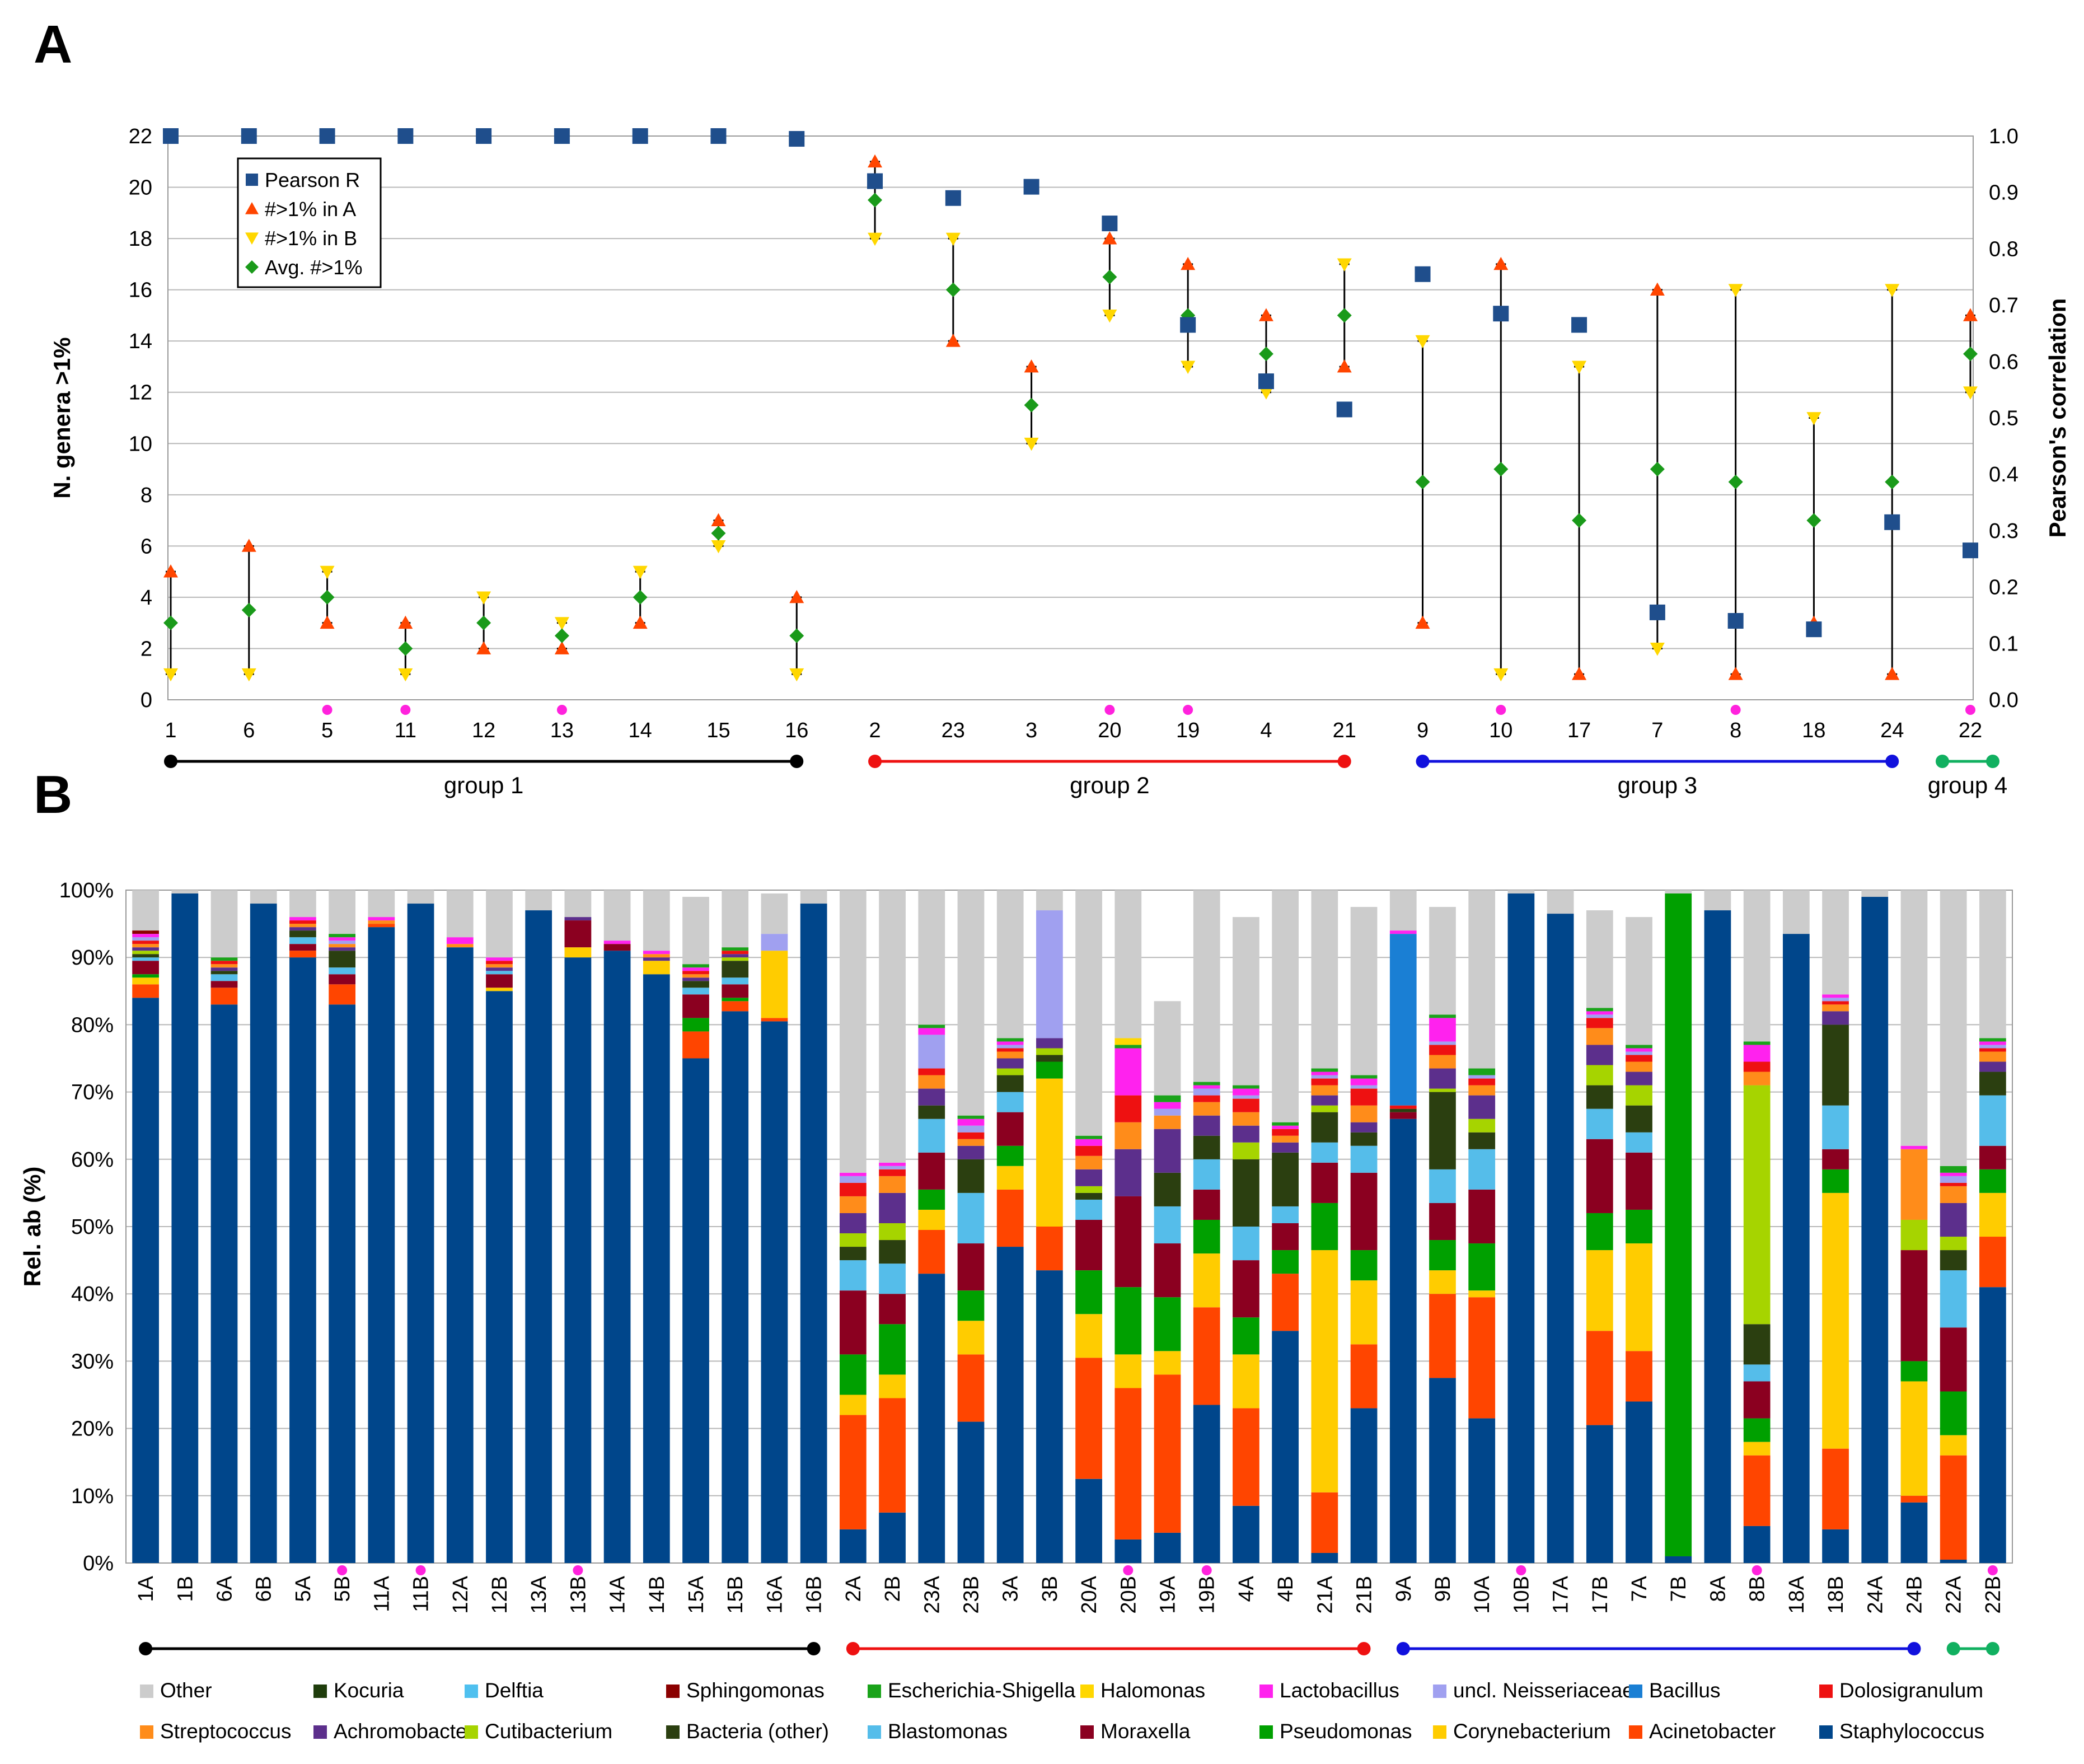  Describe the element at coordinates (774, 942) in the screenshot. I see `bar-segment-uncl-neisseriaceae` at that location.